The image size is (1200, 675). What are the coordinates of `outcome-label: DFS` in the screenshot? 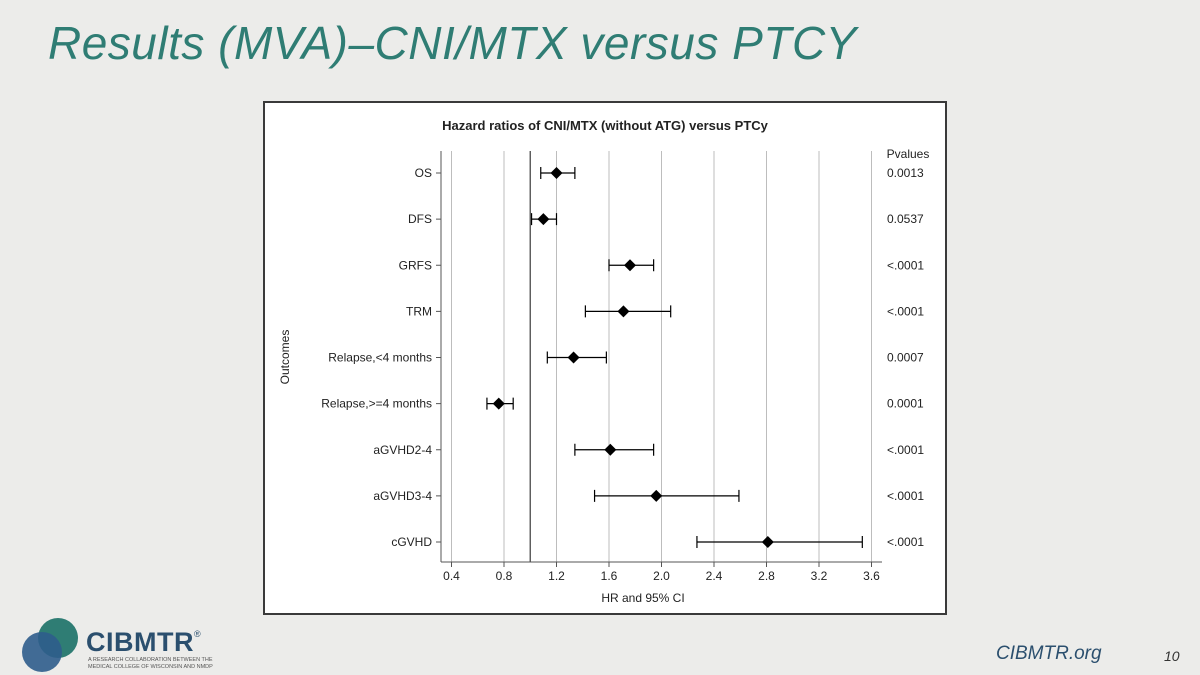 It's located at (420, 219).